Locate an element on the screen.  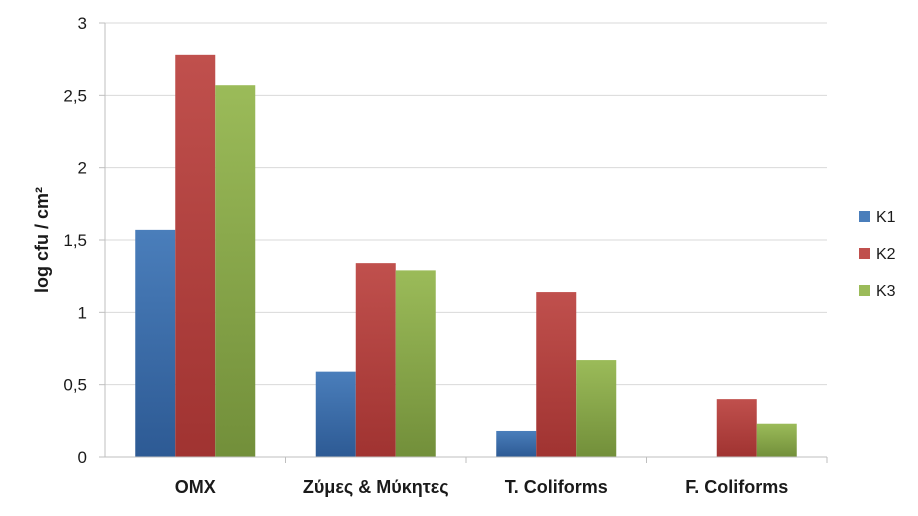
legend-label-k2: K2 is located at coordinates (886, 254).